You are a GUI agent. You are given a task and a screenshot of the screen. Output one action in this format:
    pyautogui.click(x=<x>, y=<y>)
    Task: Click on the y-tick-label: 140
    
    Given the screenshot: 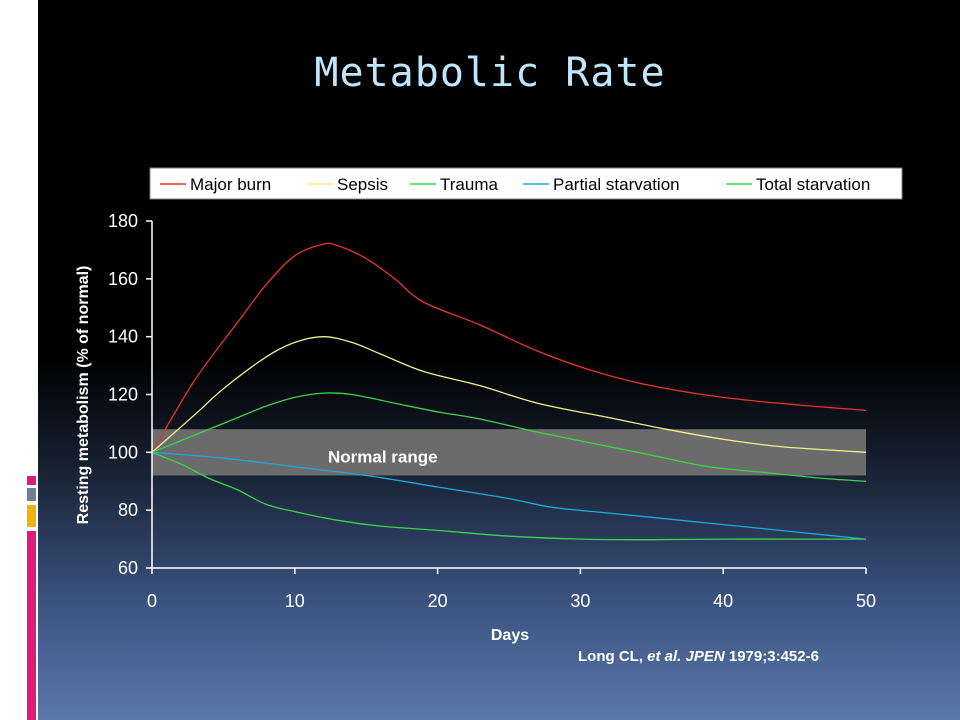 What is the action you would take?
    pyautogui.click(x=123, y=337)
    